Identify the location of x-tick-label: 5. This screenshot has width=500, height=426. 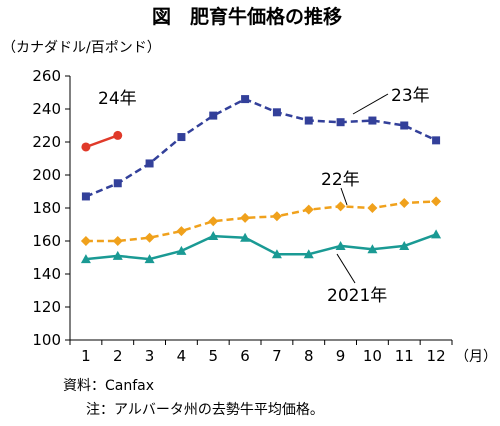
(213, 356).